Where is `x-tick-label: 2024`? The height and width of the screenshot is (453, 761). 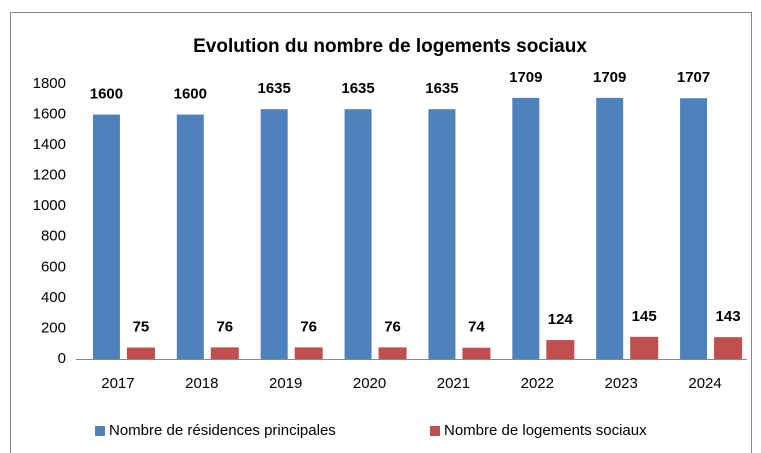
x-tick-label: 2024 is located at coordinates (704, 383).